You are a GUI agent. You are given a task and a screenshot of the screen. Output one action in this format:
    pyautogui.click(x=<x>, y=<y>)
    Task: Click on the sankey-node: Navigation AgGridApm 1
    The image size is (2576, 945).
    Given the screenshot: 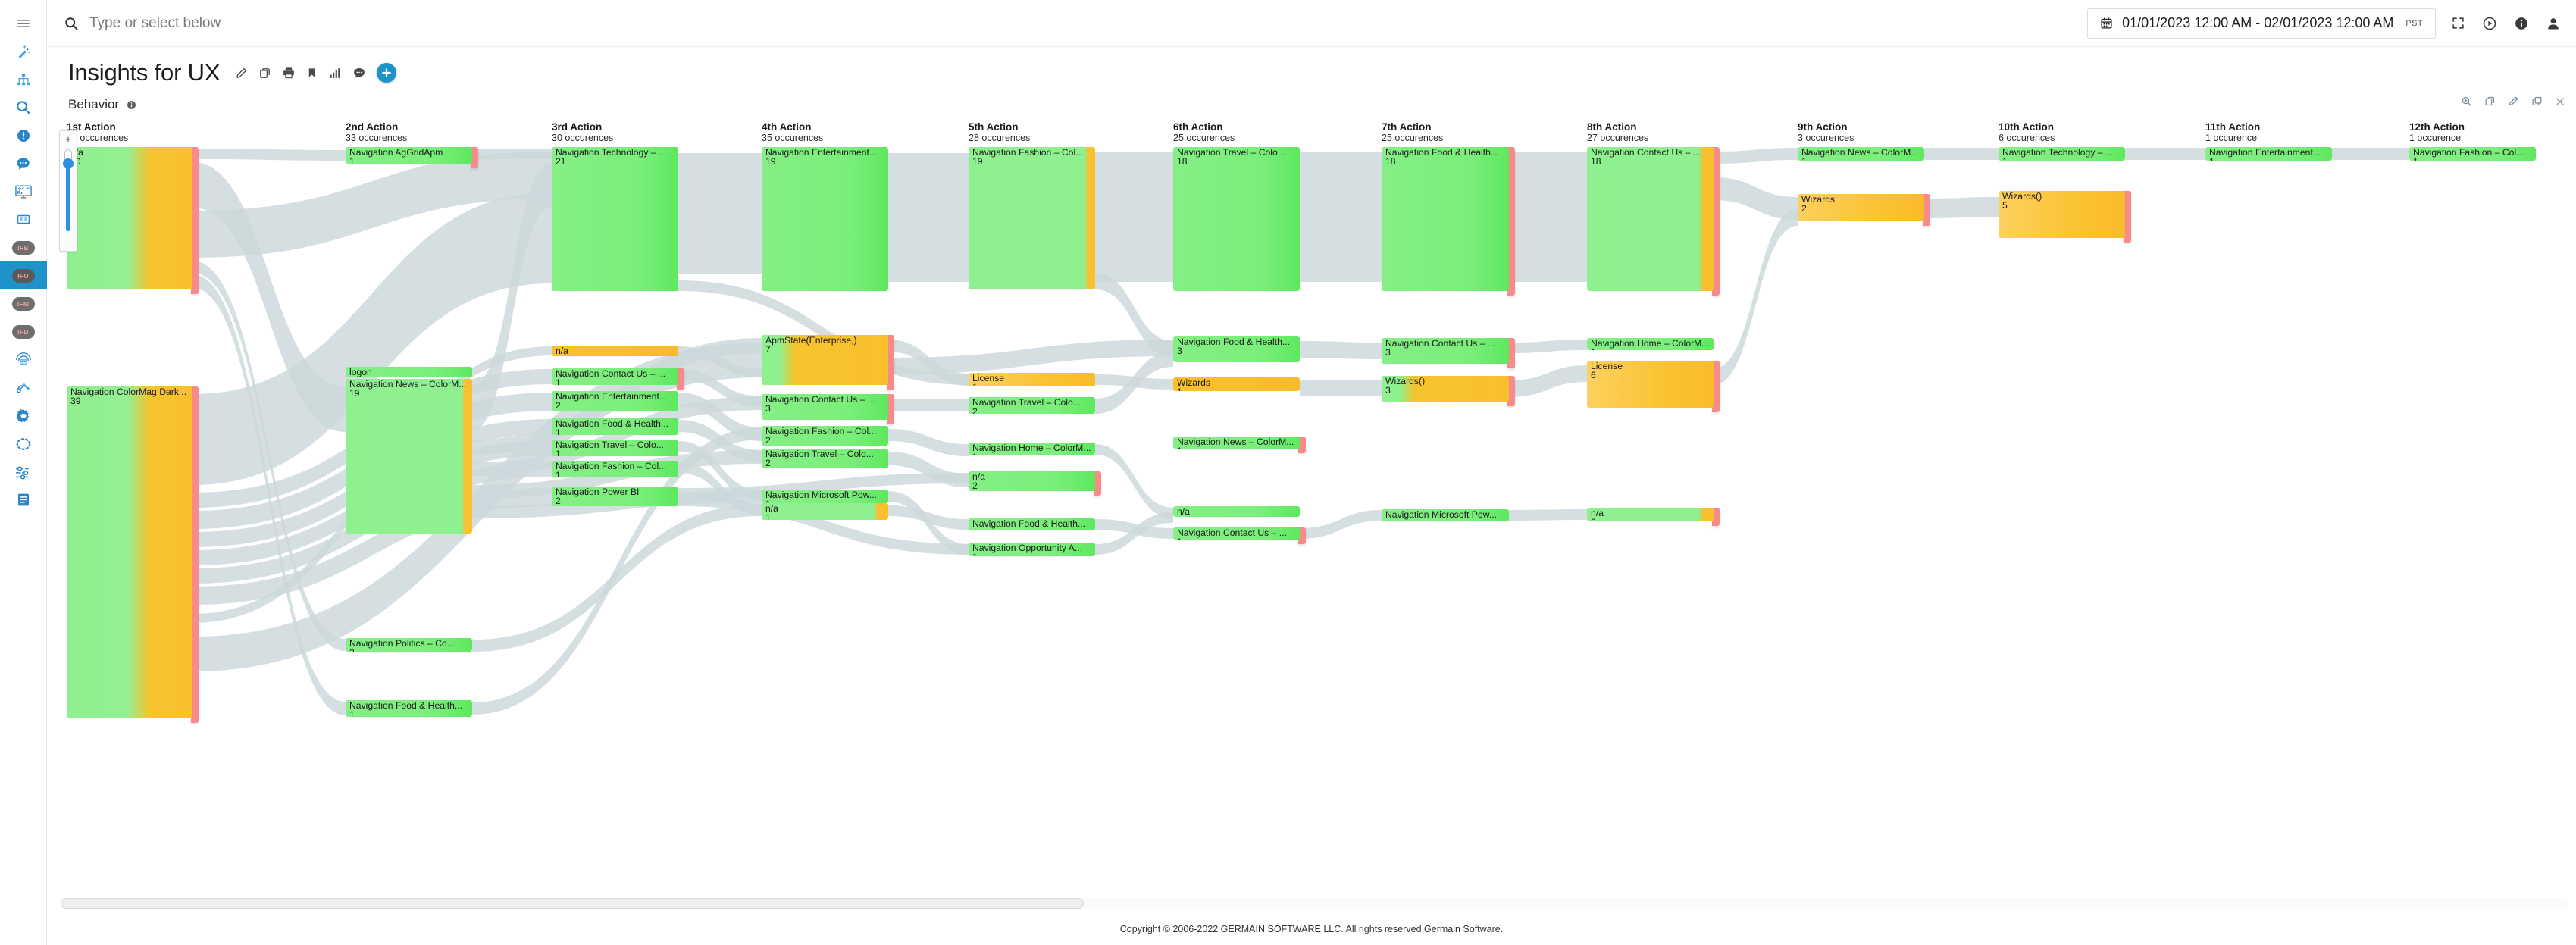 What is the action you would take?
    pyautogui.click(x=409, y=155)
    